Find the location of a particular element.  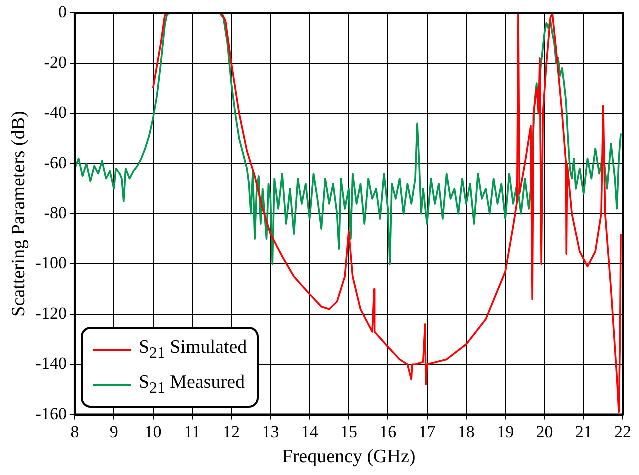

y-tick-label: -40 is located at coordinates (55, 112).